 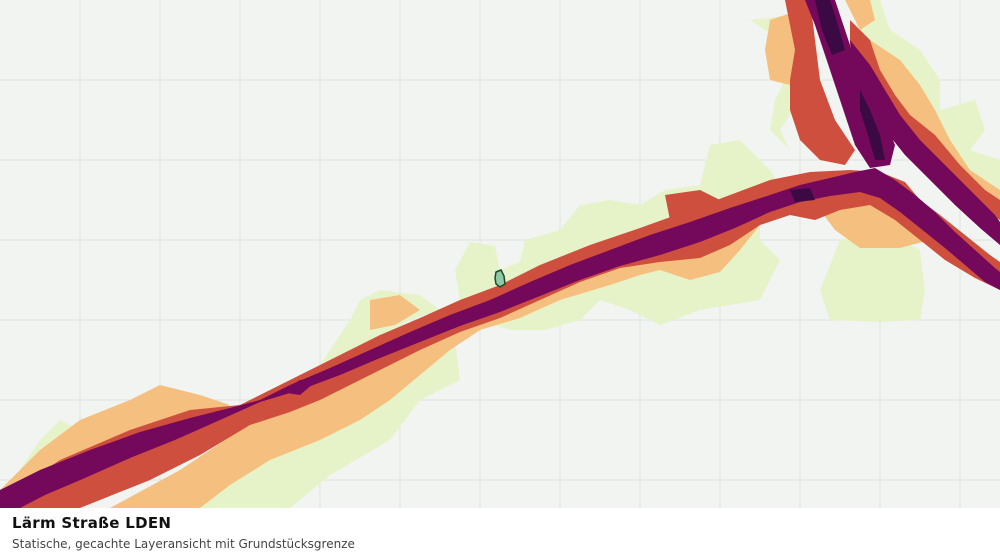 What do you see at coordinates (92, 523) in the screenshot?
I see `layer-title: Lärm Straße LDEN` at bounding box center [92, 523].